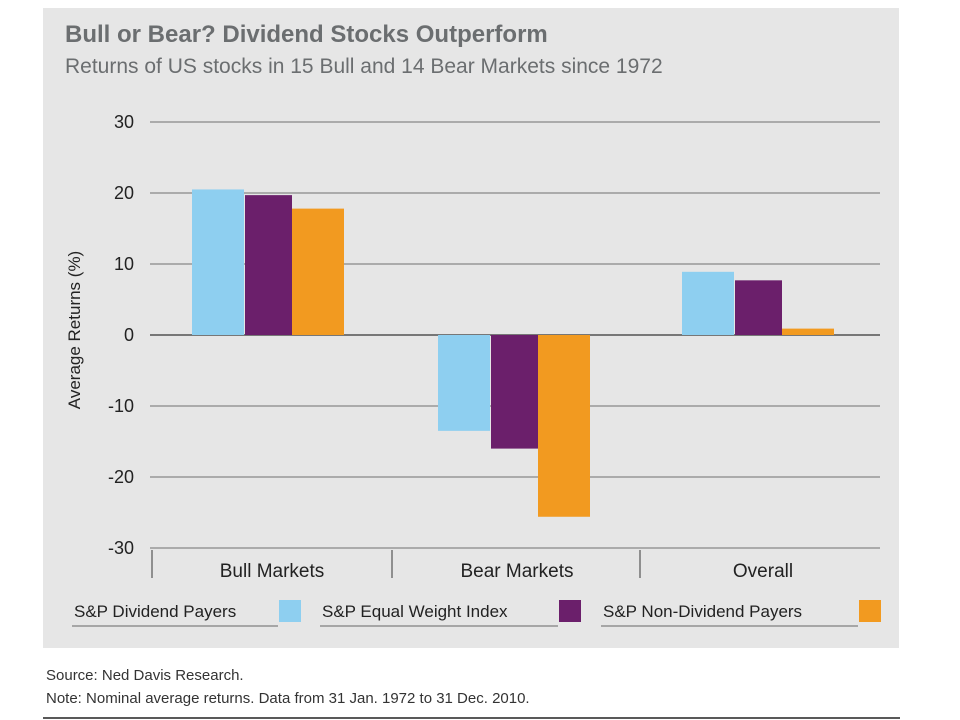 The image size is (960, 720). I want to click on y-tick-label: 0, so click(129, 335).